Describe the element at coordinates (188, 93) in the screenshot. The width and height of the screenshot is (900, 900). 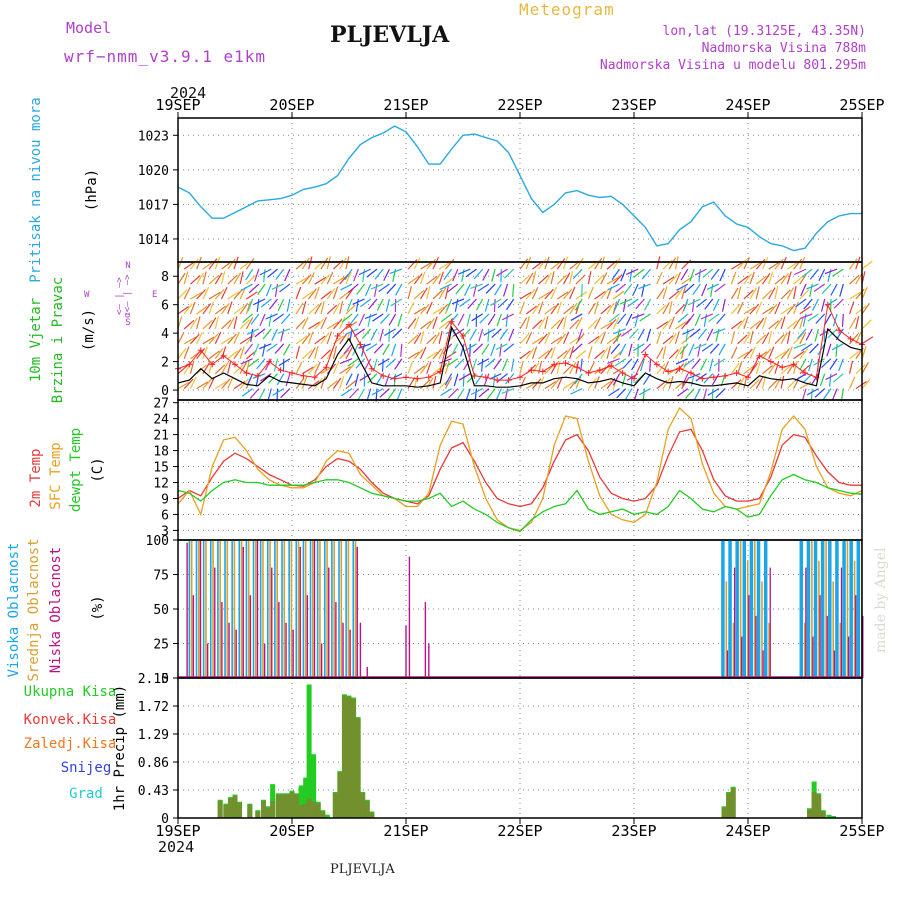
I see `year-top: 2024` at that location.